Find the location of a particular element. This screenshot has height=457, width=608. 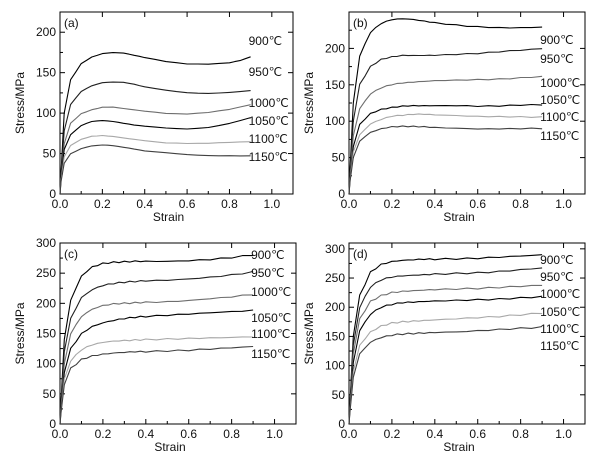

panel-label: (b) is located at coordinates (360, 23).